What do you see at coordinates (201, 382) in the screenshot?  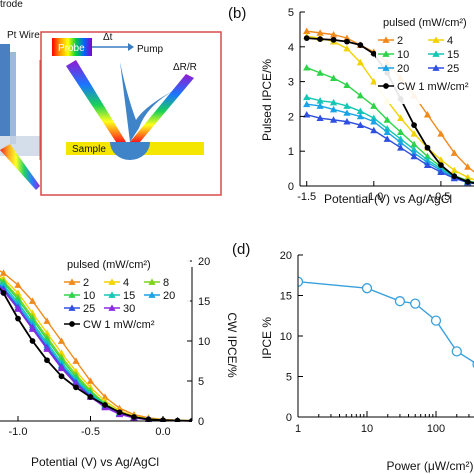 I see `c-y-tick-label: 5` at bounding box center [201, 382].